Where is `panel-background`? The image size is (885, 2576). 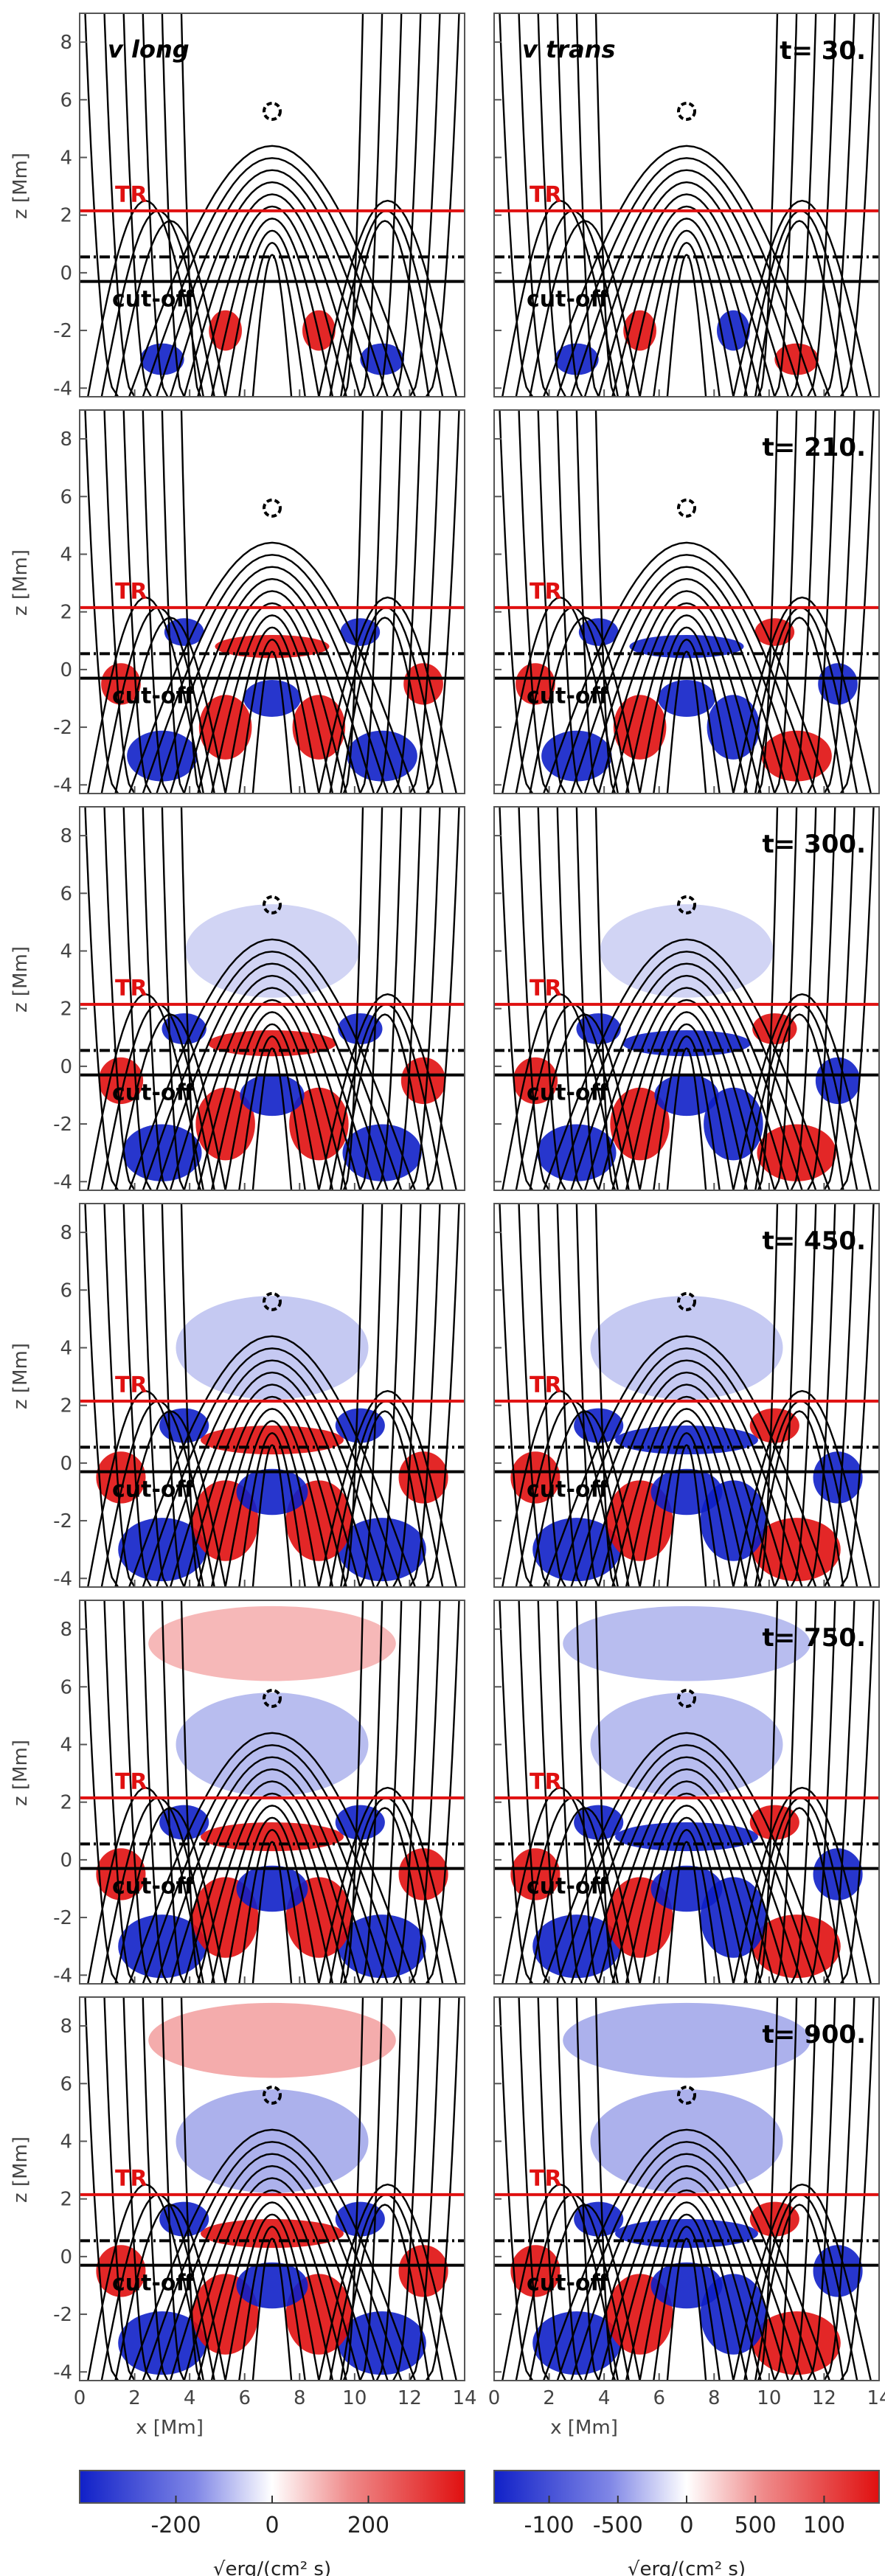
panel-background is located at coordinates (272, 998).